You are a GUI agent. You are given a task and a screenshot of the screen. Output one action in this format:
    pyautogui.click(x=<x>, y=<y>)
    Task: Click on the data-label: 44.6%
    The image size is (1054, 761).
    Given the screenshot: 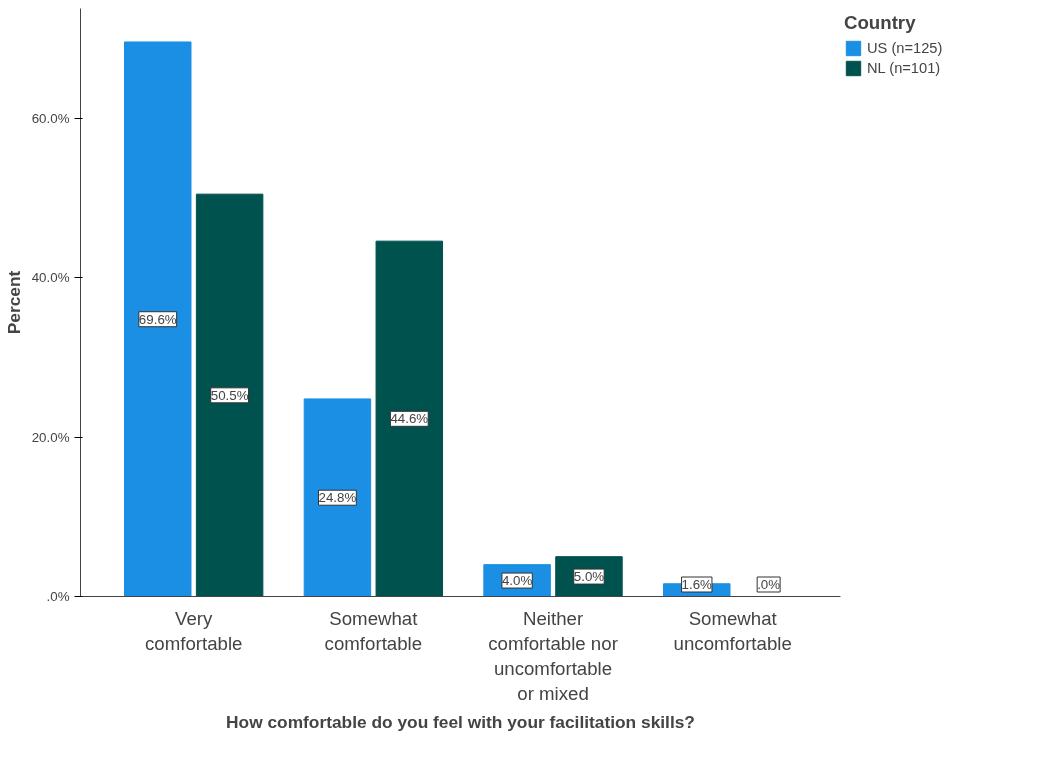 What is the action you would take?
    pyautogui.click(x=409, y=419)
    